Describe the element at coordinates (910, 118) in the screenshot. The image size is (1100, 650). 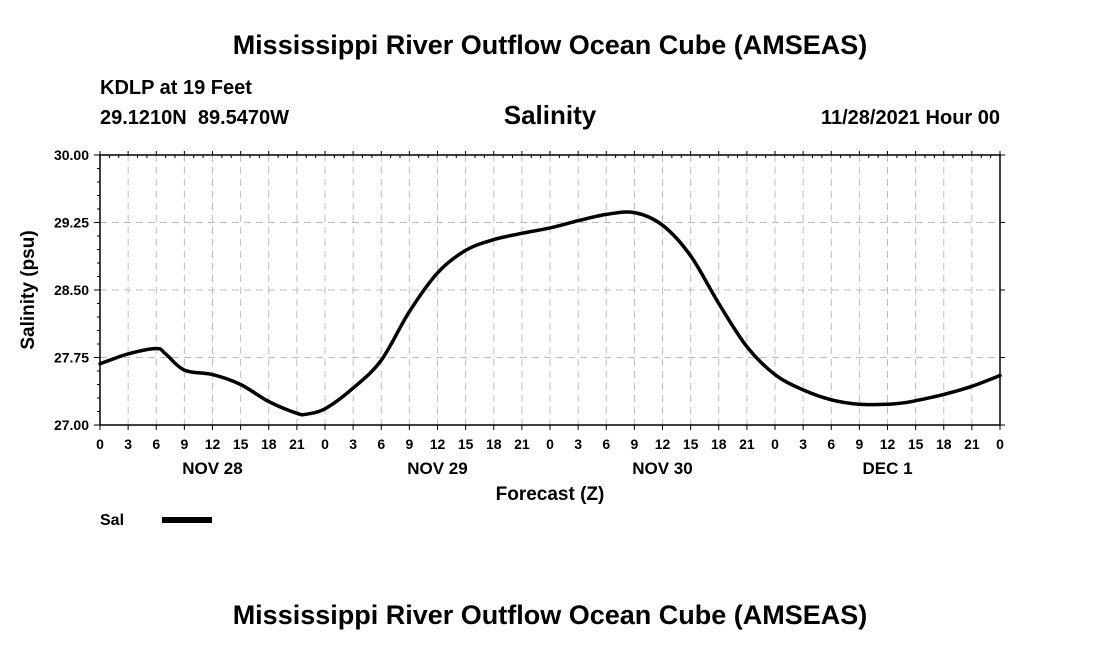
I see `run-time: 11/28/2021 Hour 00` at that location.